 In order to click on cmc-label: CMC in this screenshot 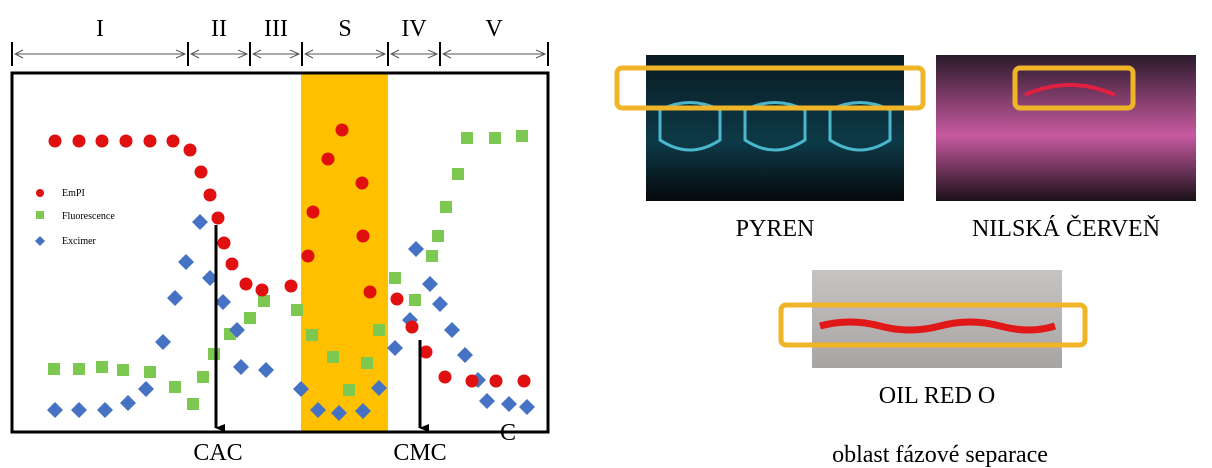, I will do `click(419, 453)`.